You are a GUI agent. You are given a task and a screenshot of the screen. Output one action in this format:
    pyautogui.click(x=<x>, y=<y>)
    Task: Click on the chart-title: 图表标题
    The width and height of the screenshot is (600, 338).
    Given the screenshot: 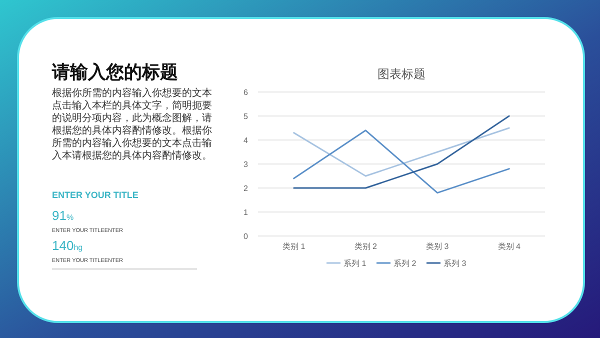 What is the action you would take?
    pyautogui.click(x=402, y=74)
    